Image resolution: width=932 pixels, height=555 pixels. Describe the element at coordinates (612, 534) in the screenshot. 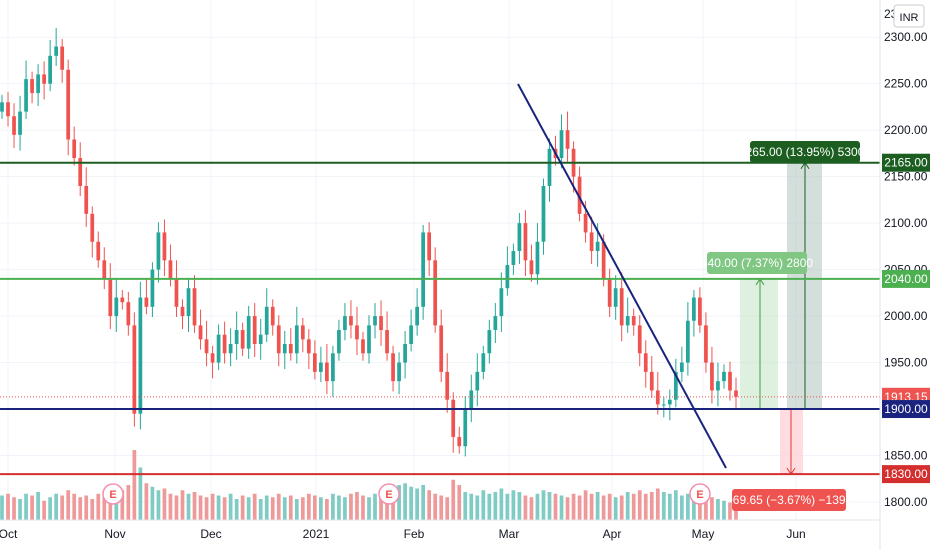

I see `x-tick-label: Apr` at that location.